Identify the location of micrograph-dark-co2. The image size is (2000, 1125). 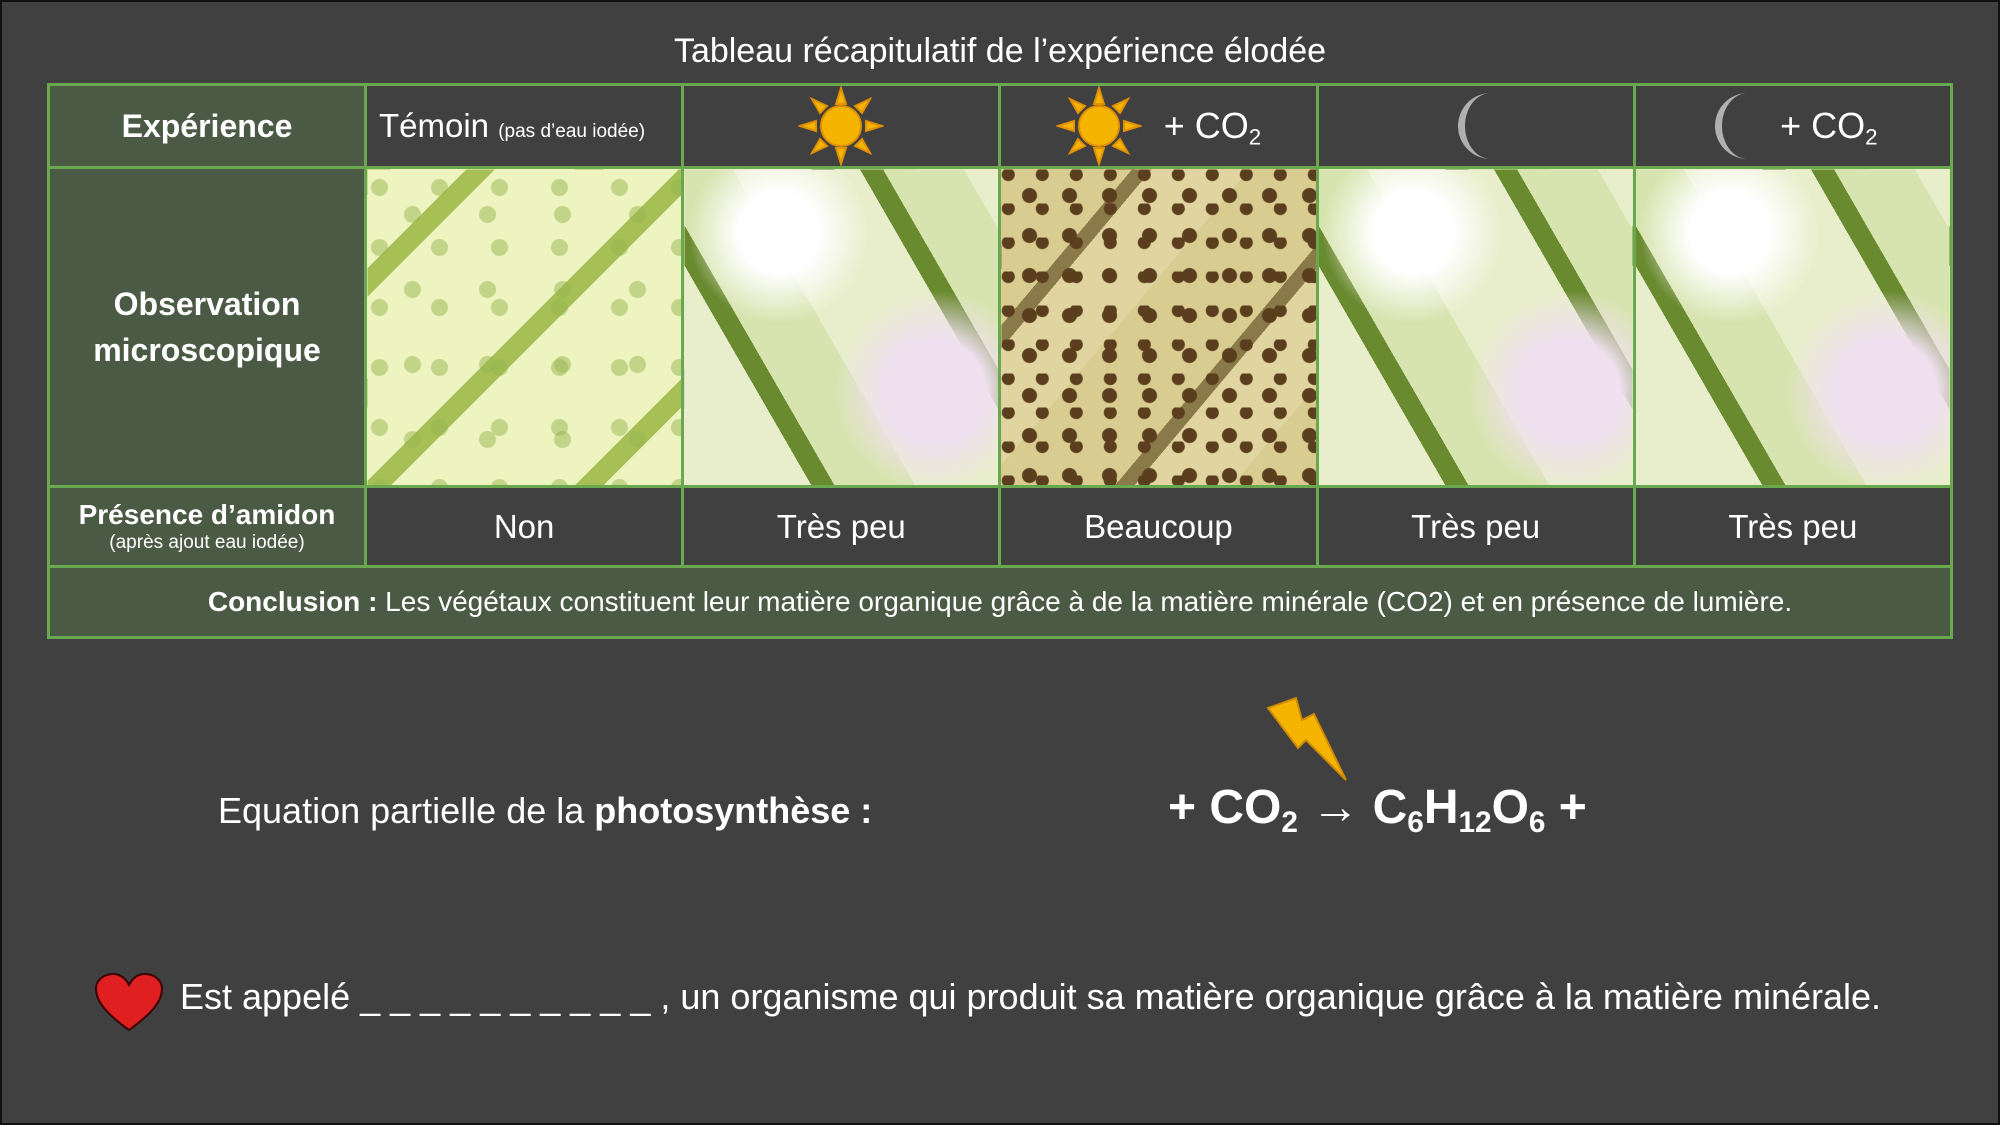
(1793, 327).